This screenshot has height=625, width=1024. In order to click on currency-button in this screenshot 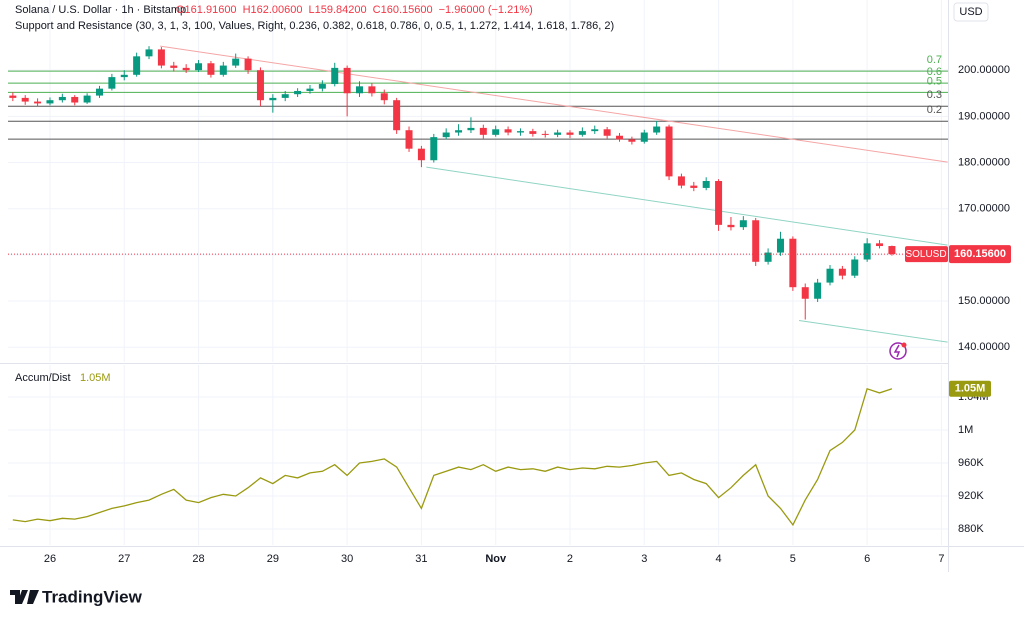, I will do `click(971, 12)`.